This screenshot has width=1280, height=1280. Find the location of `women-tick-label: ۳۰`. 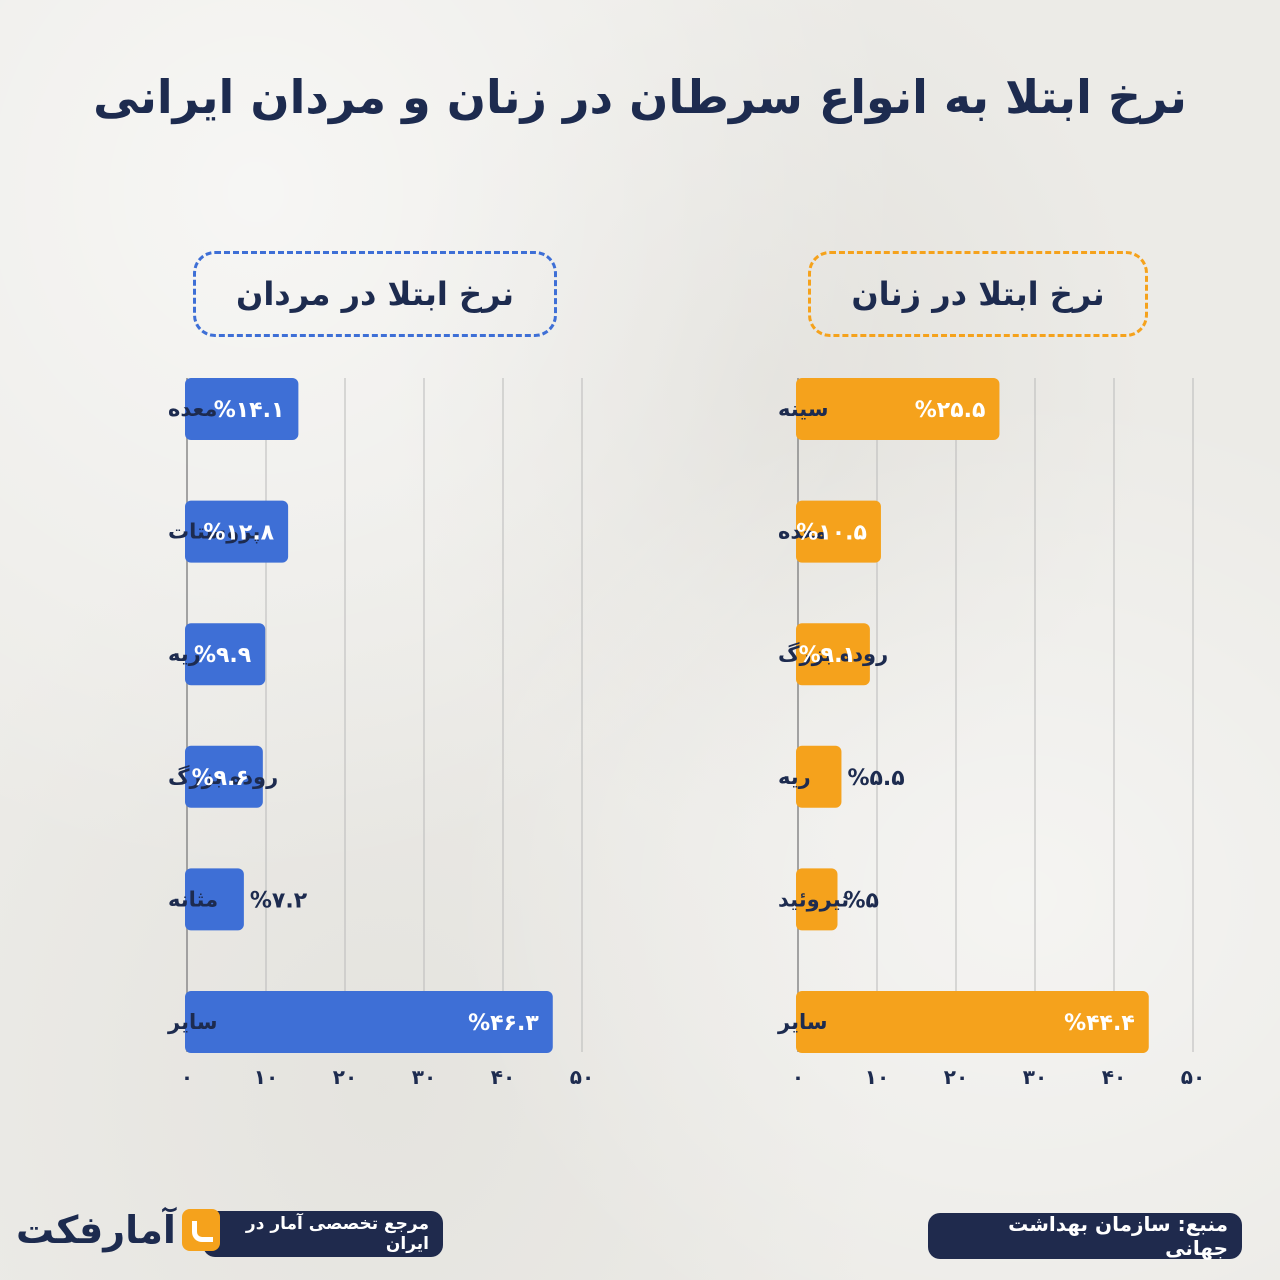

women-tick-label: ۳۰ is located at coordinates (1035, 1077).